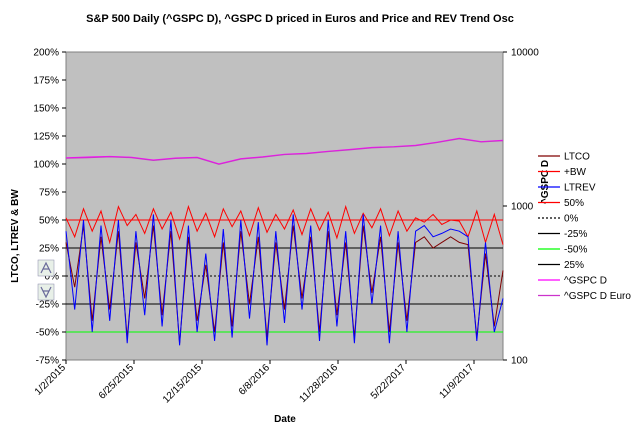 This screenshot has height=436, width=640. I want to click on x-tick-label: 6/8/2016, so click(255, 380).